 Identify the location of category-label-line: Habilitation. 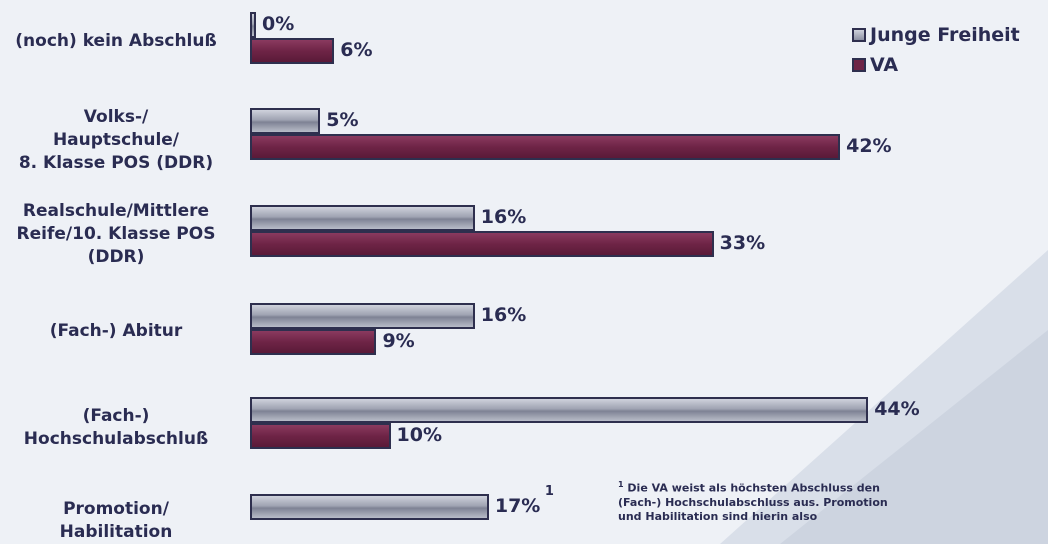
(116, 532).